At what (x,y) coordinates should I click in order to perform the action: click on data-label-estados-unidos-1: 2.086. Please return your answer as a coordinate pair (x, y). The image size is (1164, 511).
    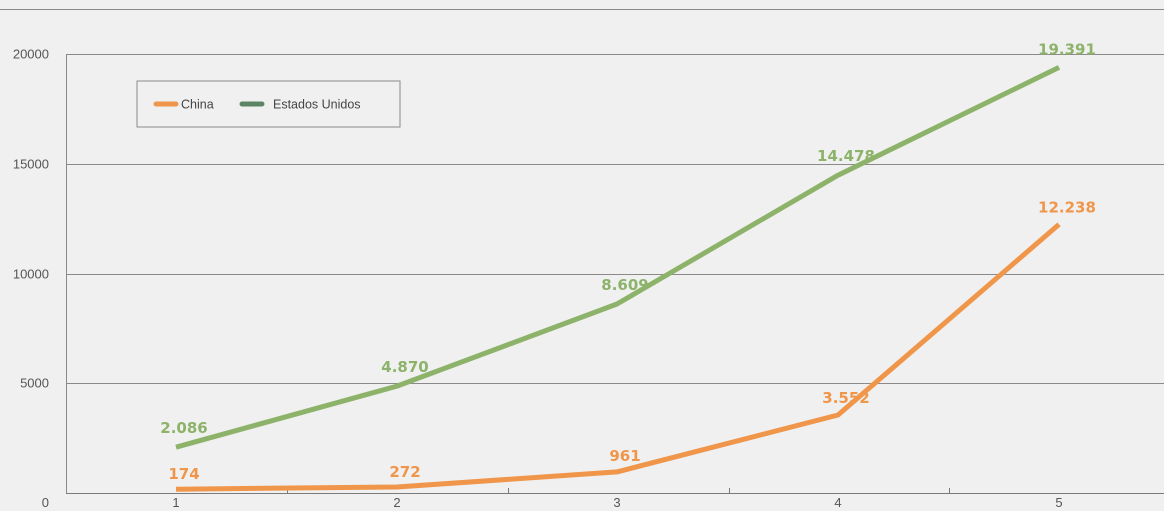
    Looking at the image, I should click on (183, 428).